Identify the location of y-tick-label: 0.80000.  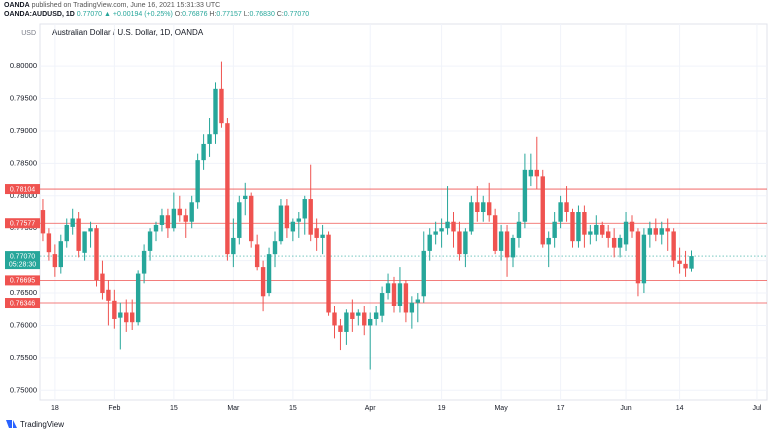
(23, 65).